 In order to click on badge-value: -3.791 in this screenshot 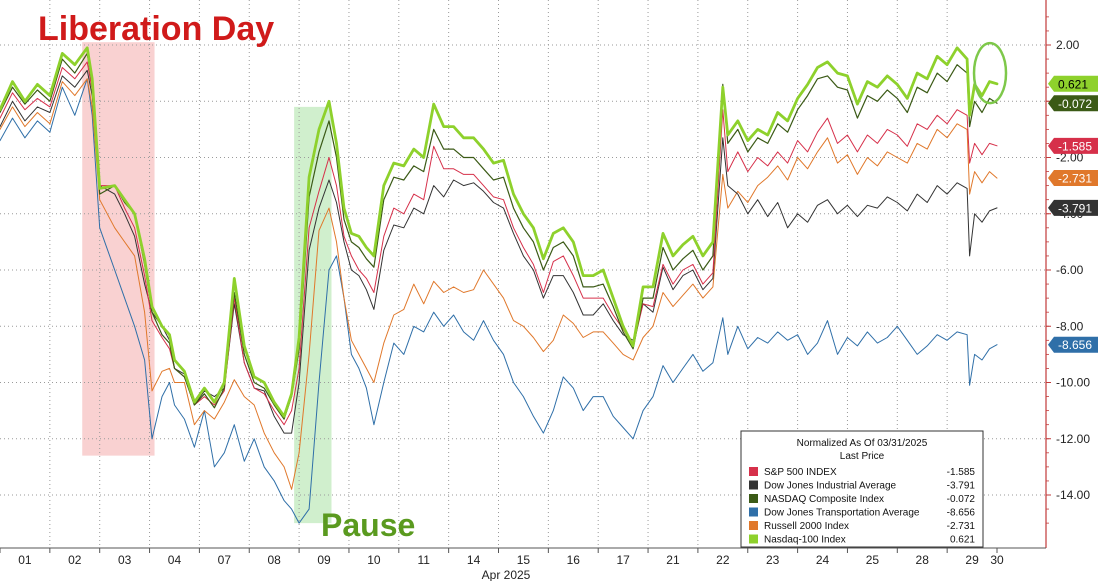, I will do `click(1075, 208)`.